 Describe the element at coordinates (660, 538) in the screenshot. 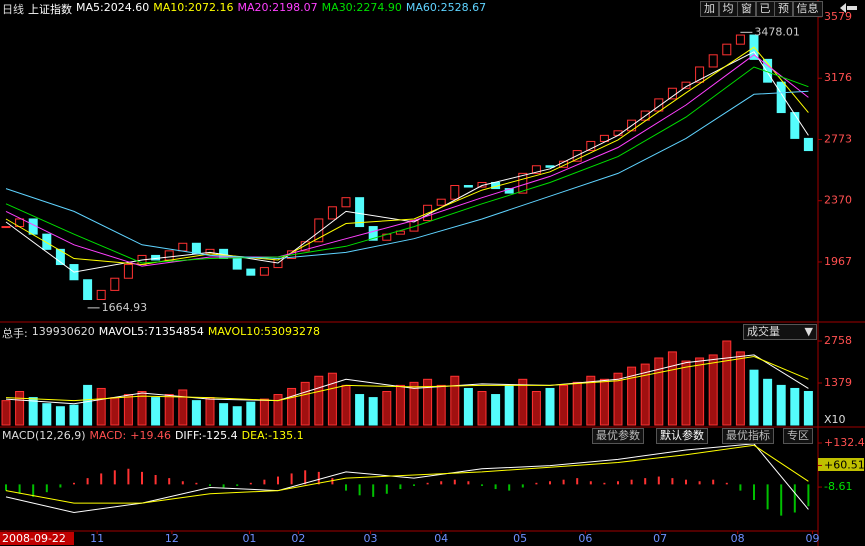

I see `x-tick-label: 07` at that location.